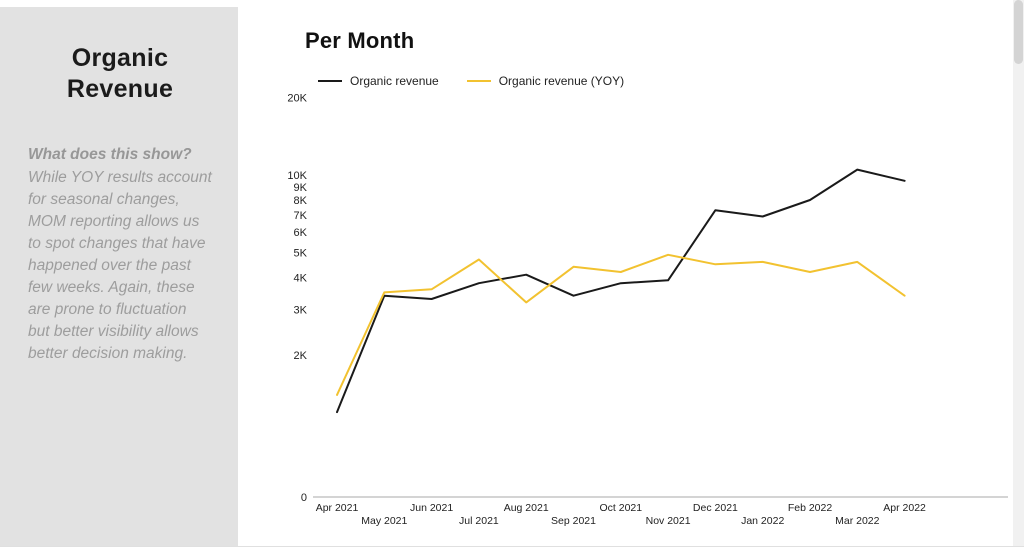  Describe the element at coordinates (621, 324) in the screenshot. I see `series-line` at that location.